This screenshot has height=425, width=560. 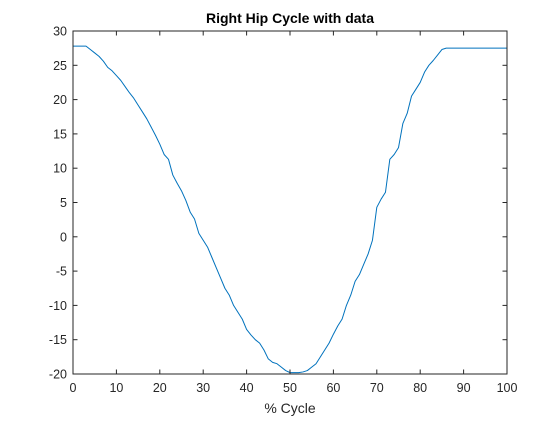 What do you see at coordinates (60, 169) in the screenshot?
I see `y-tick-label: 10` at bounding box center [60, 169].